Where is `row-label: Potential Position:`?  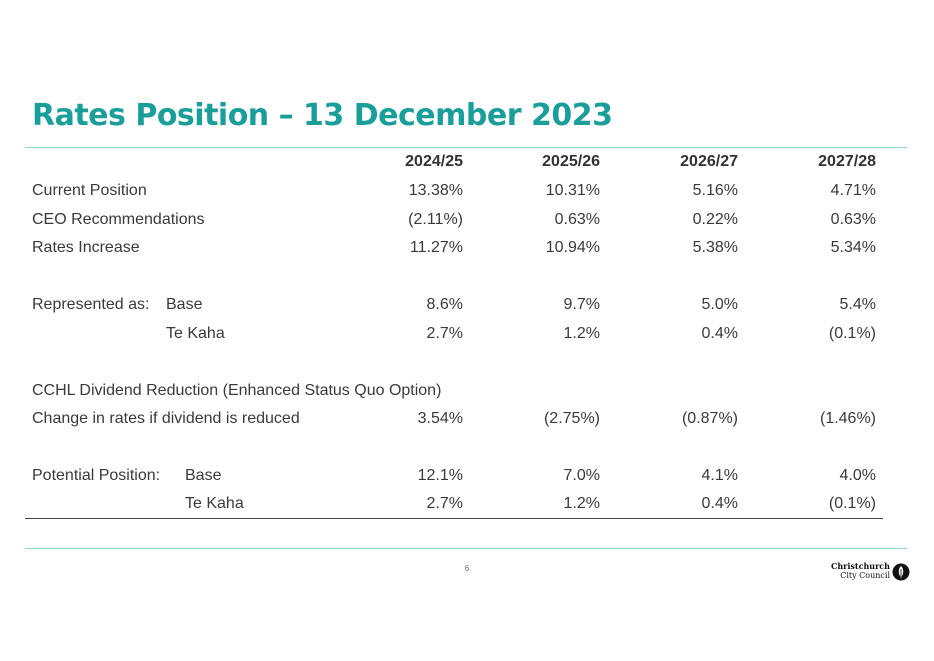 row-label: Potential Position: is located at coordinates (96, 475).